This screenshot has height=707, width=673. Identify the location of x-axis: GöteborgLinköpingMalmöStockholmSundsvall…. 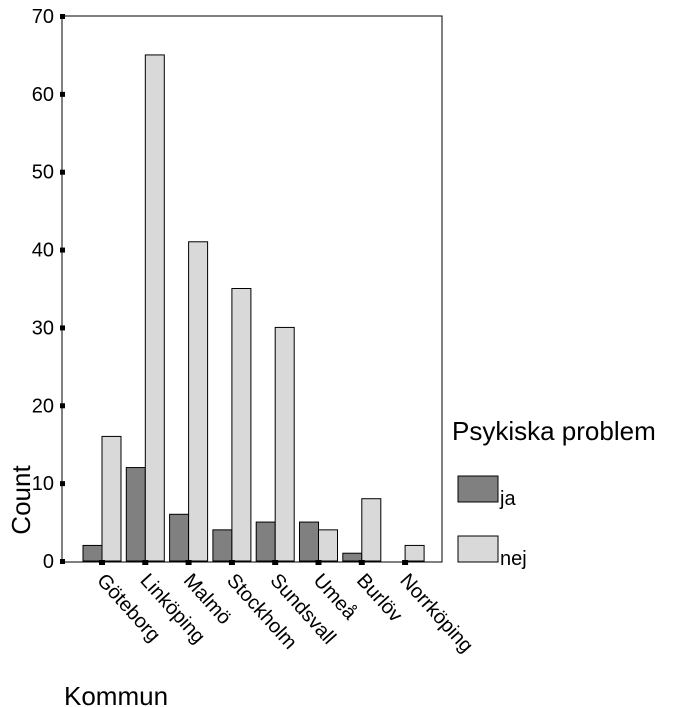
(284, 608).